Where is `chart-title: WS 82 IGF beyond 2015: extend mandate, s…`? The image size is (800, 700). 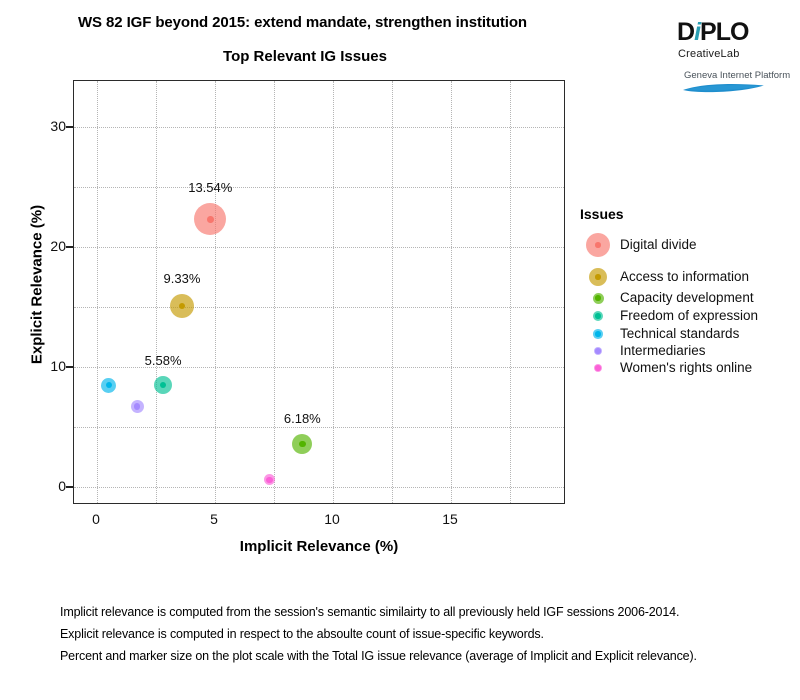
chart-title: WS 82 IGF beyond 2015: extend mandate, s… is located at coordinates (302, 22).